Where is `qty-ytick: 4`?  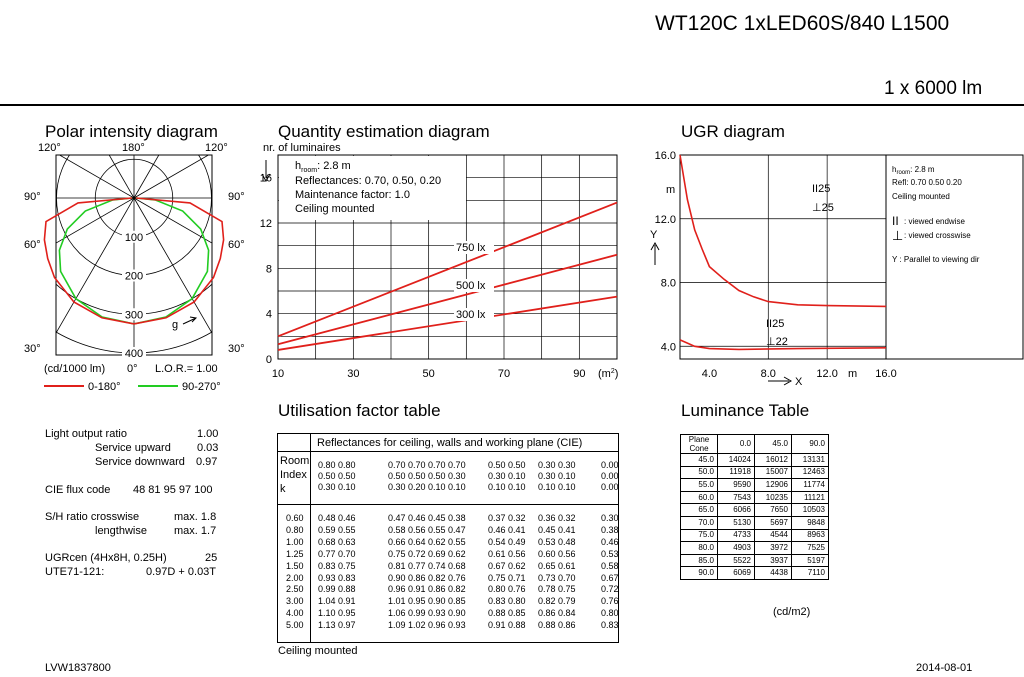
qty-ytick: 4 is located at coordinates (269, 315).